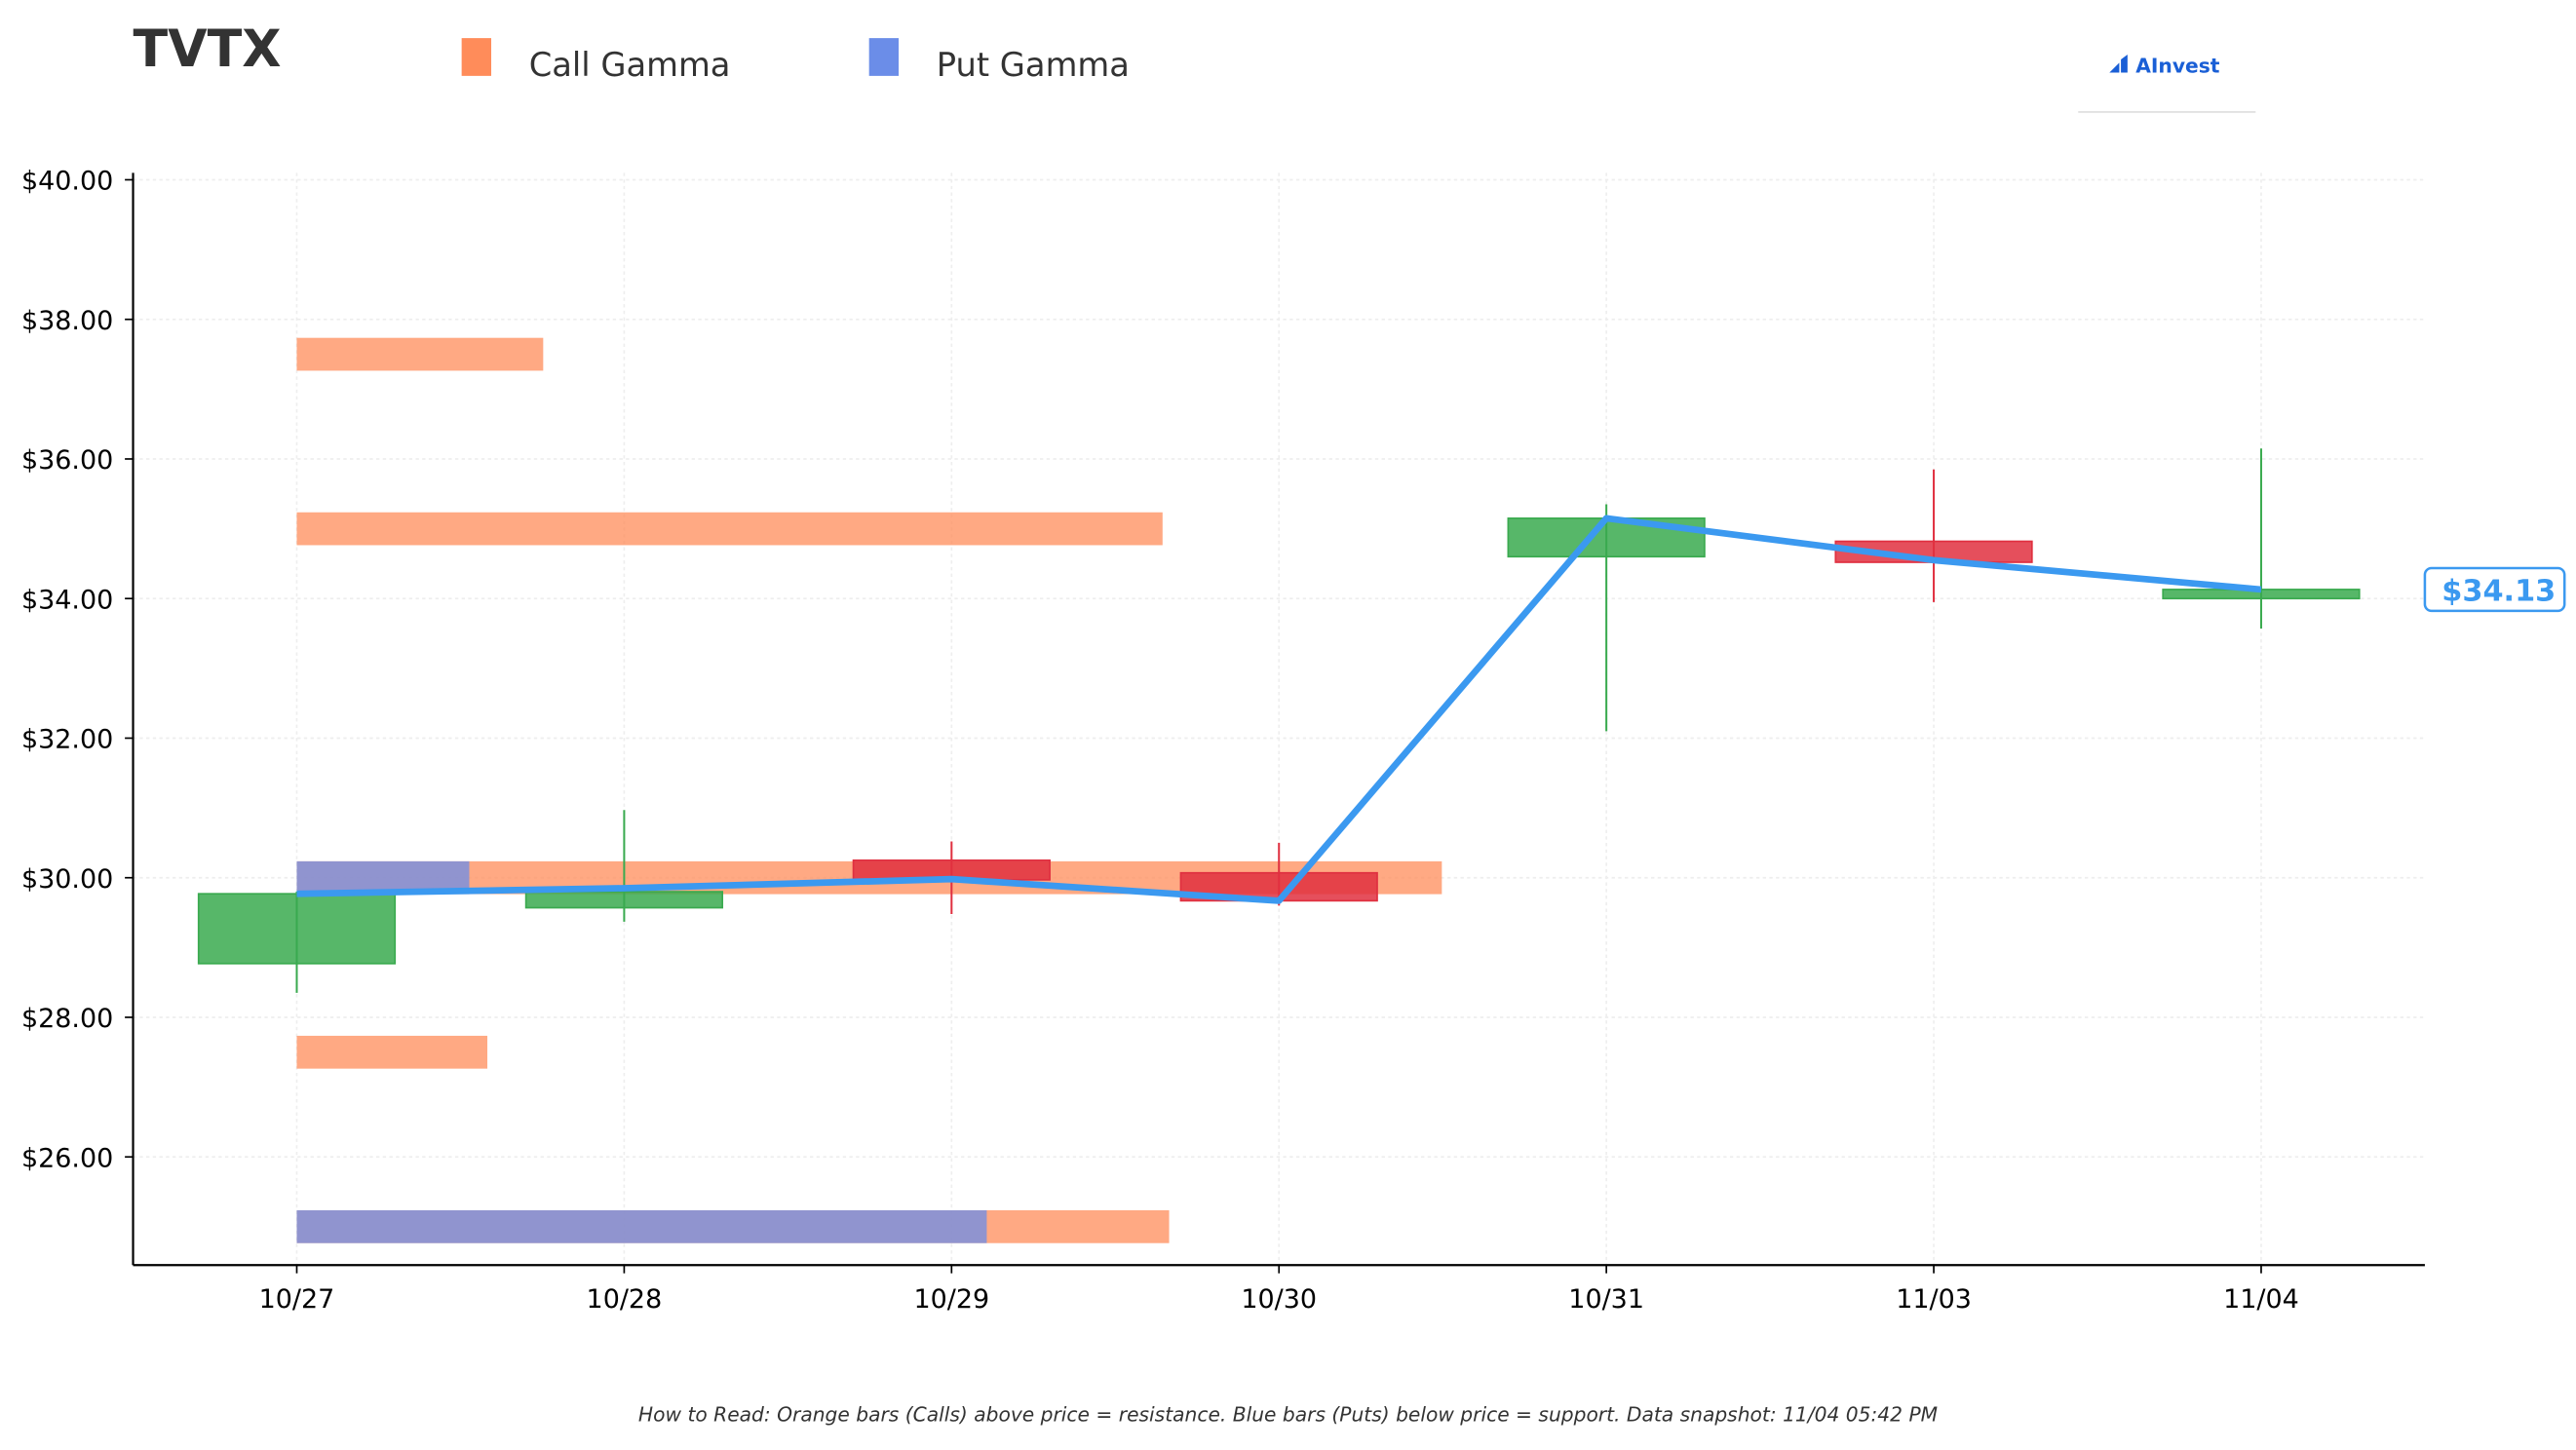 This screenshot has width=2576, height=1450. What do you see at coordinates (67, 879) in the screenshot?
I see `y-tick-label: $30.00` at bounding box center [67, 879].